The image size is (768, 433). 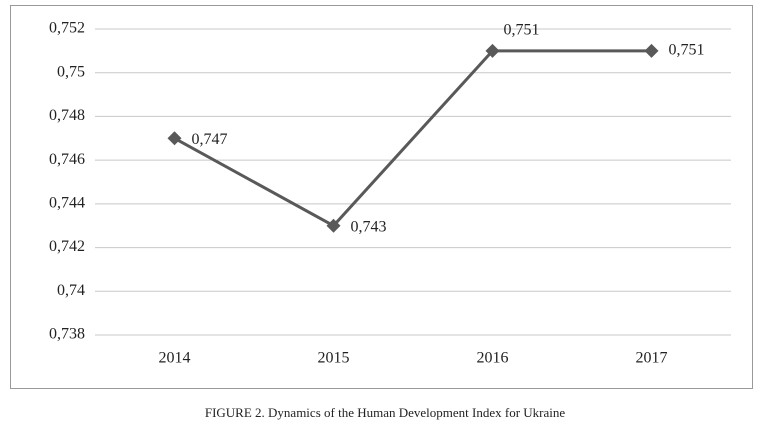 I want to click on data-label: 0,747, so click(x=210, y=139).